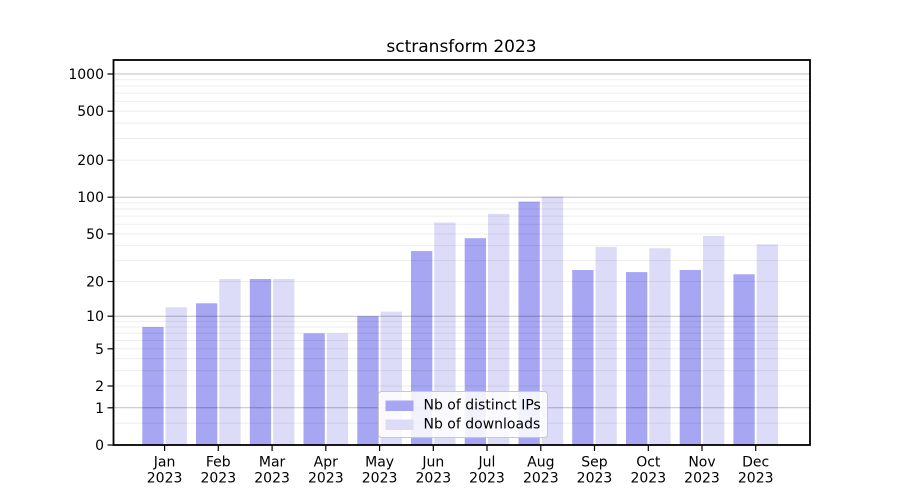 The height and width of the screenshot is (500, 900). I want to click on x-tick-label-month-feb: Feb, so click(218, 463).